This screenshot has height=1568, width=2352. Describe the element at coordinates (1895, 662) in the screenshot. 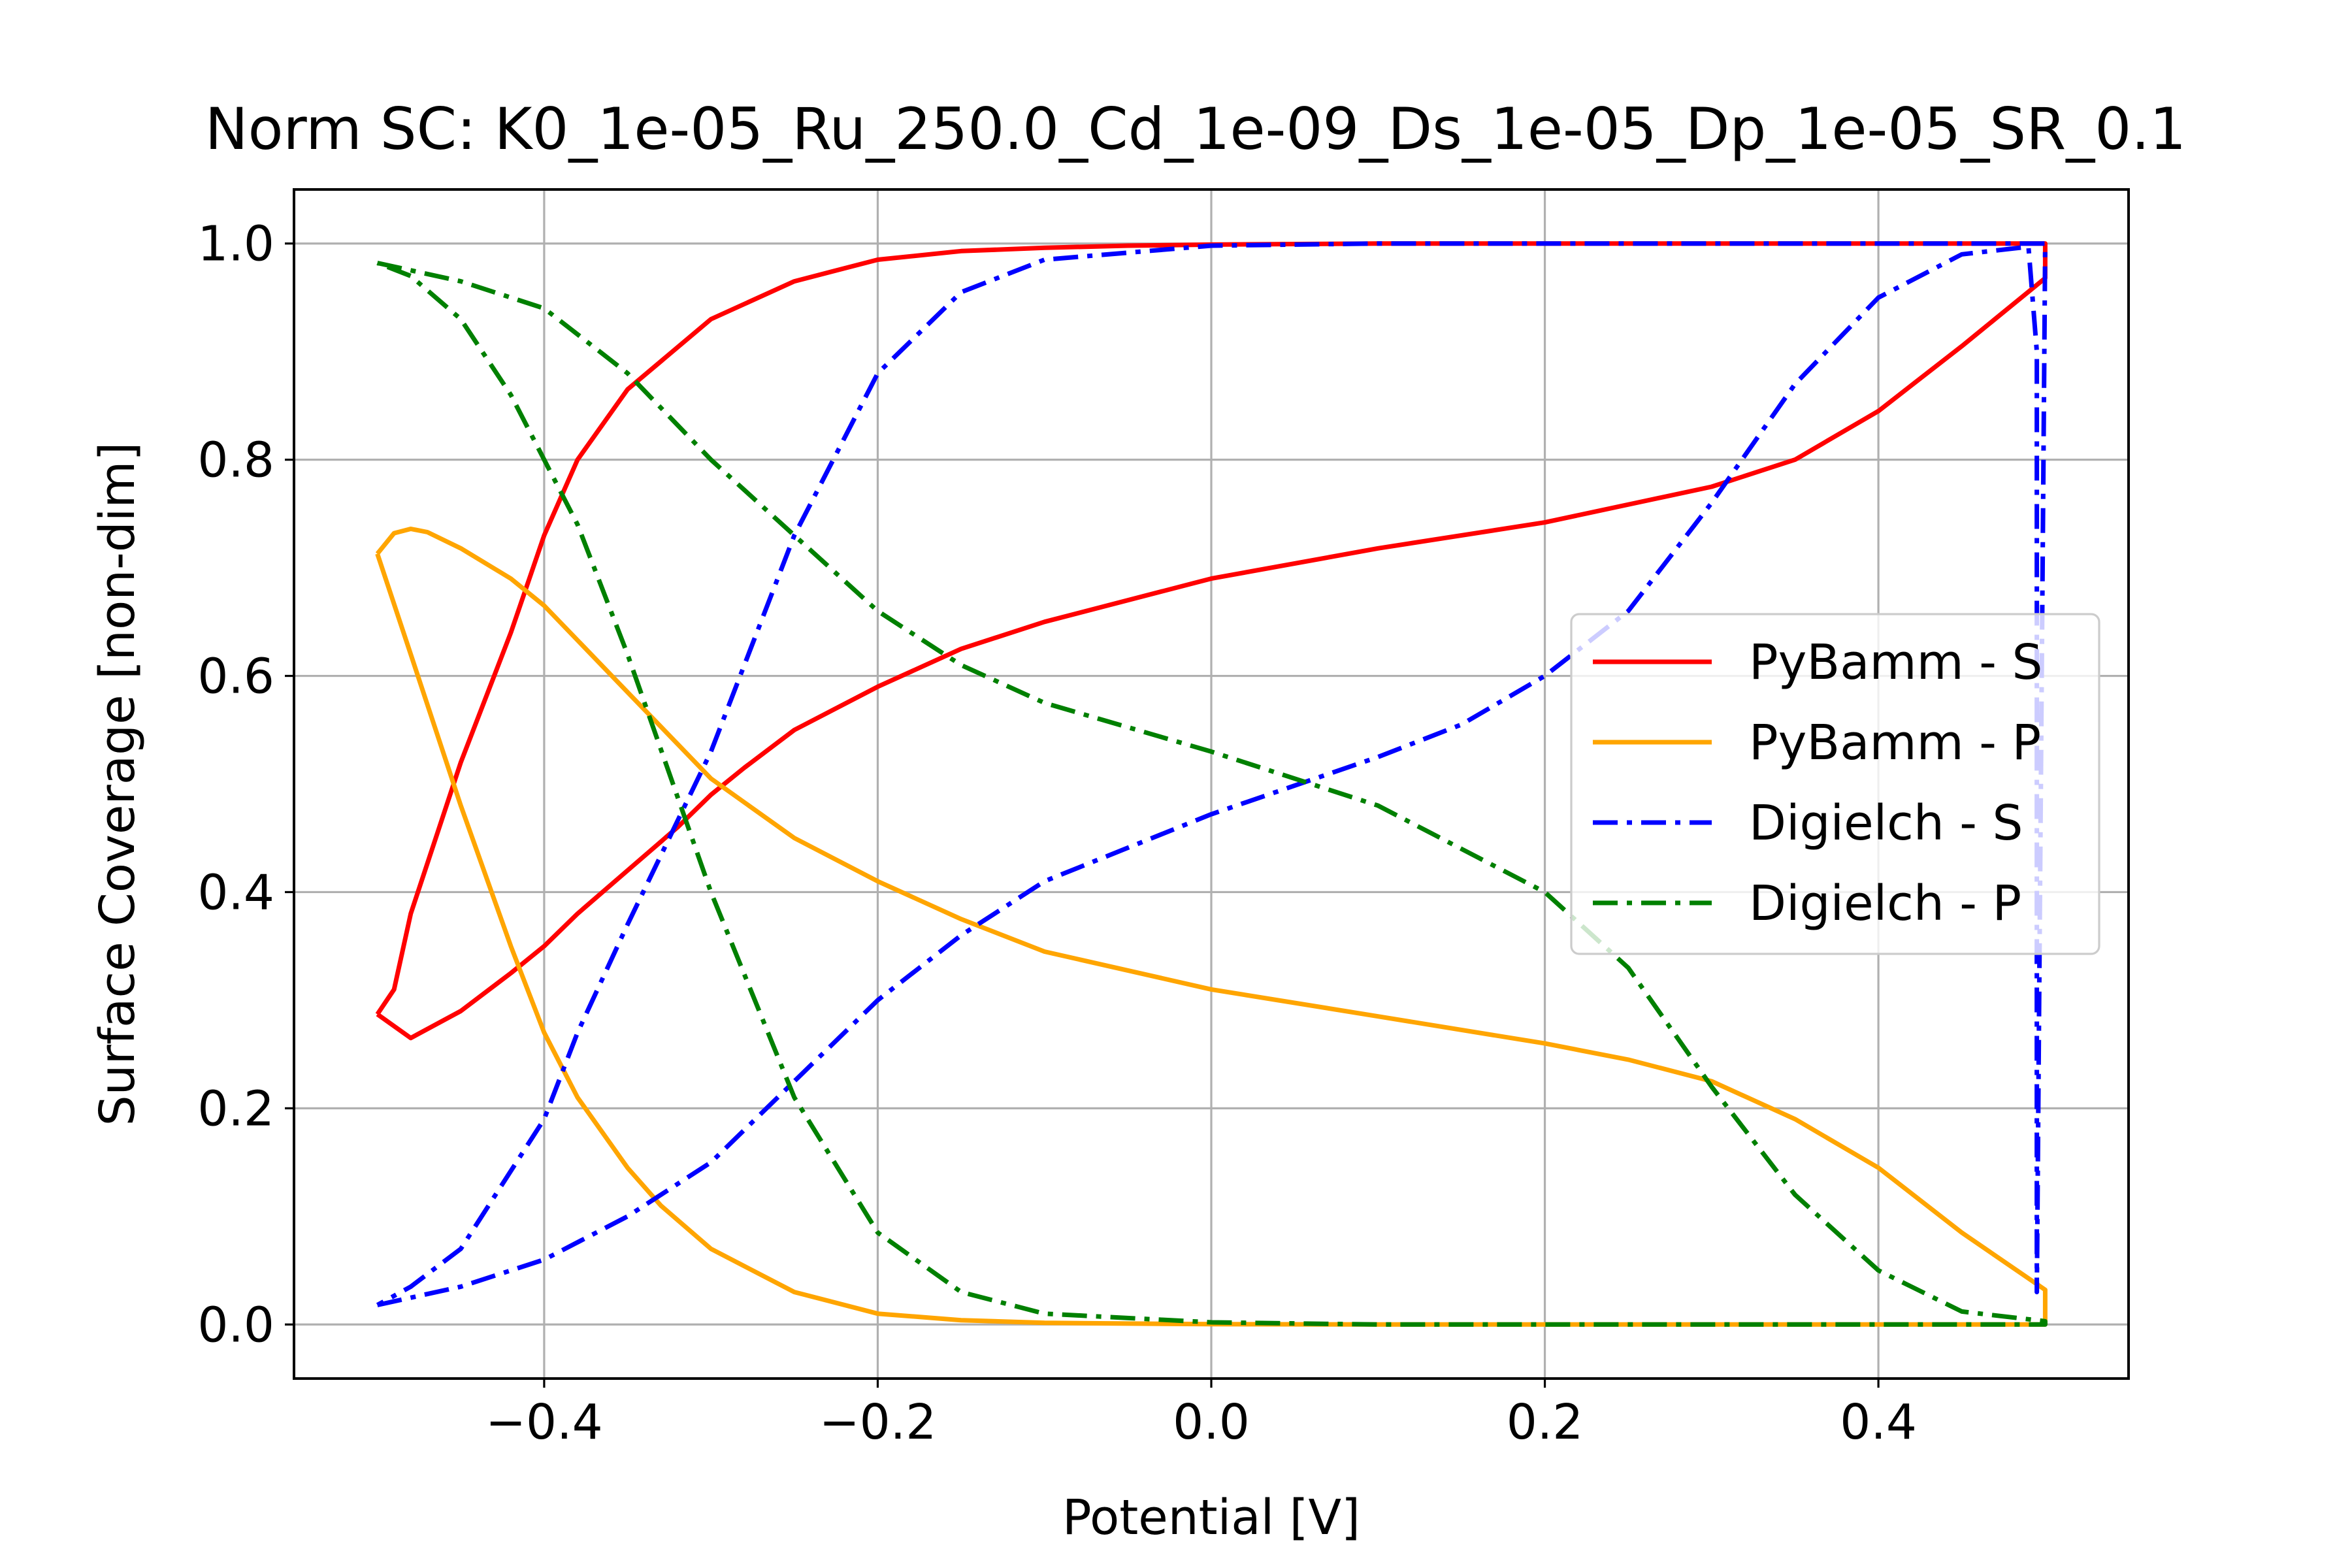

I see `legend-label: PyBamm - S` at that location.